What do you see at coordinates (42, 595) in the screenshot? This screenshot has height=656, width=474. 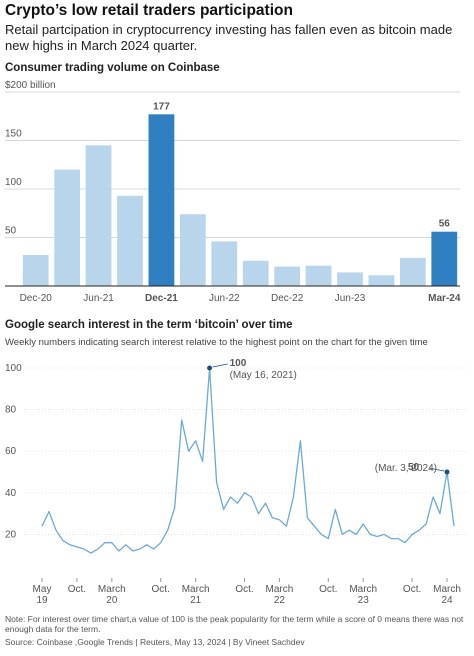 I see `x-tick-label: May 19` at bounding box center [42, 595].